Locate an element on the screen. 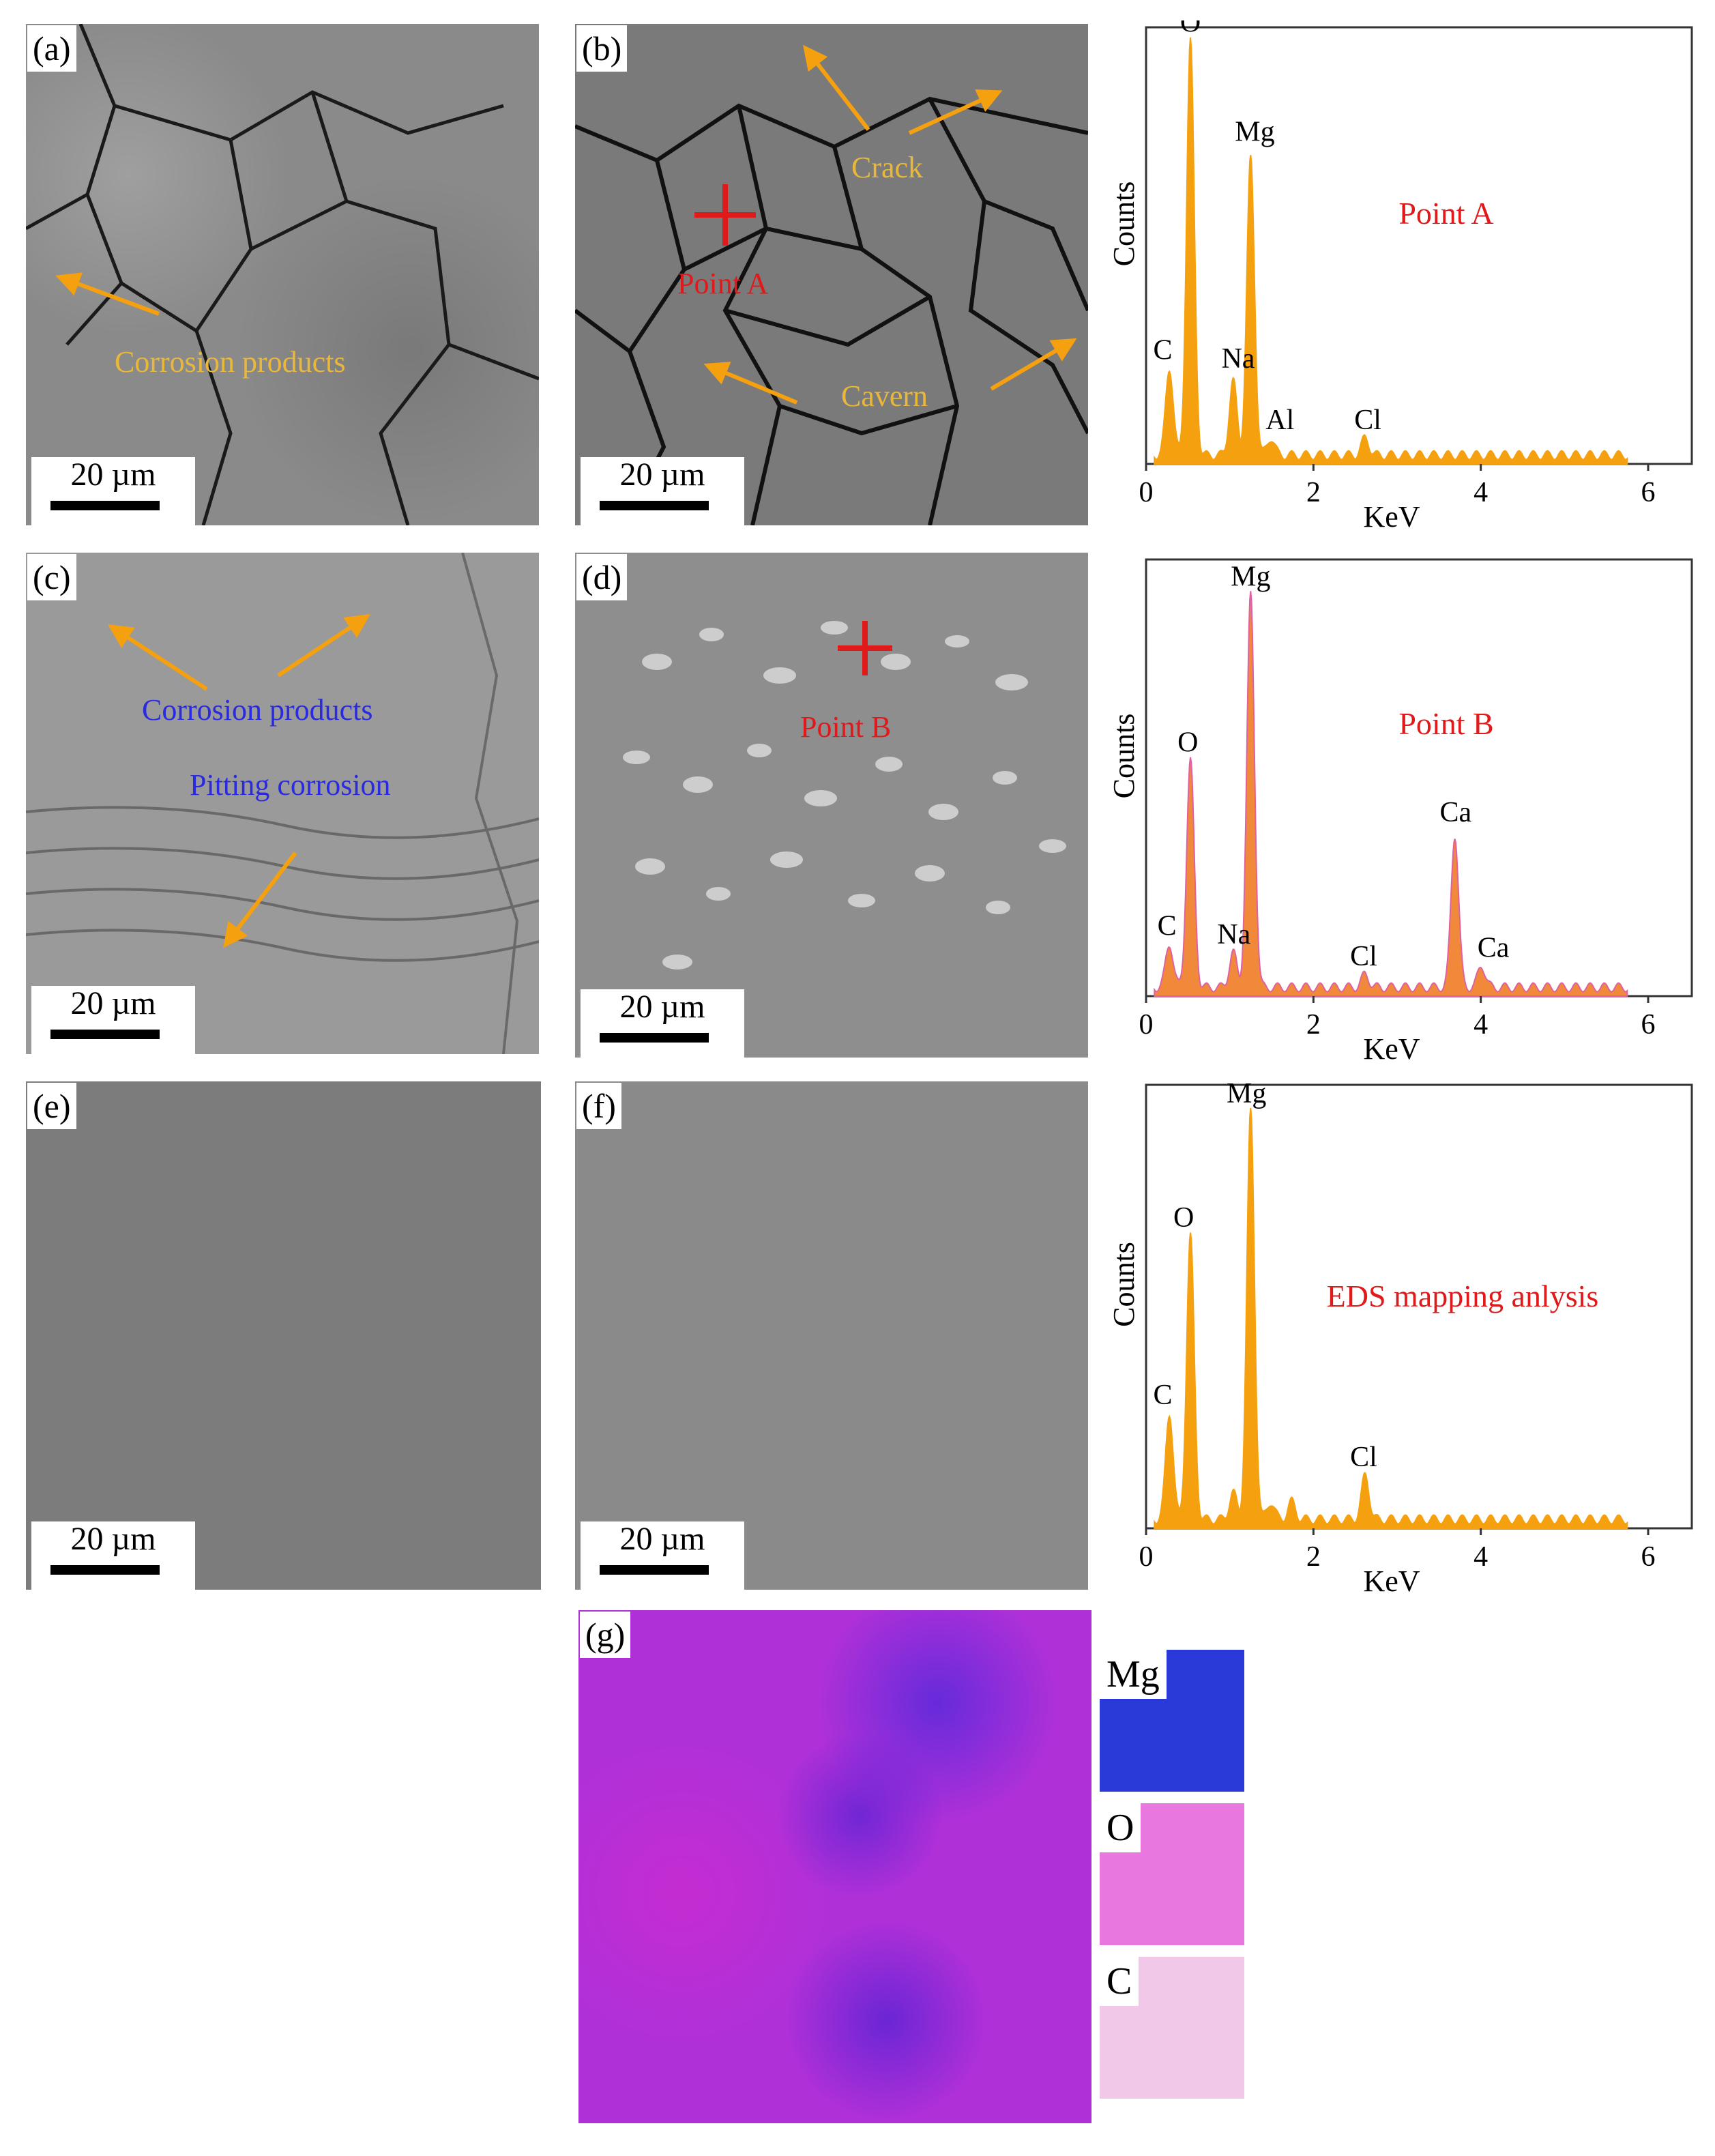 Image resolution: width=1715 pixels, height=2156 pixels. chart-title: Point B is located at coordinates (1445, 723).